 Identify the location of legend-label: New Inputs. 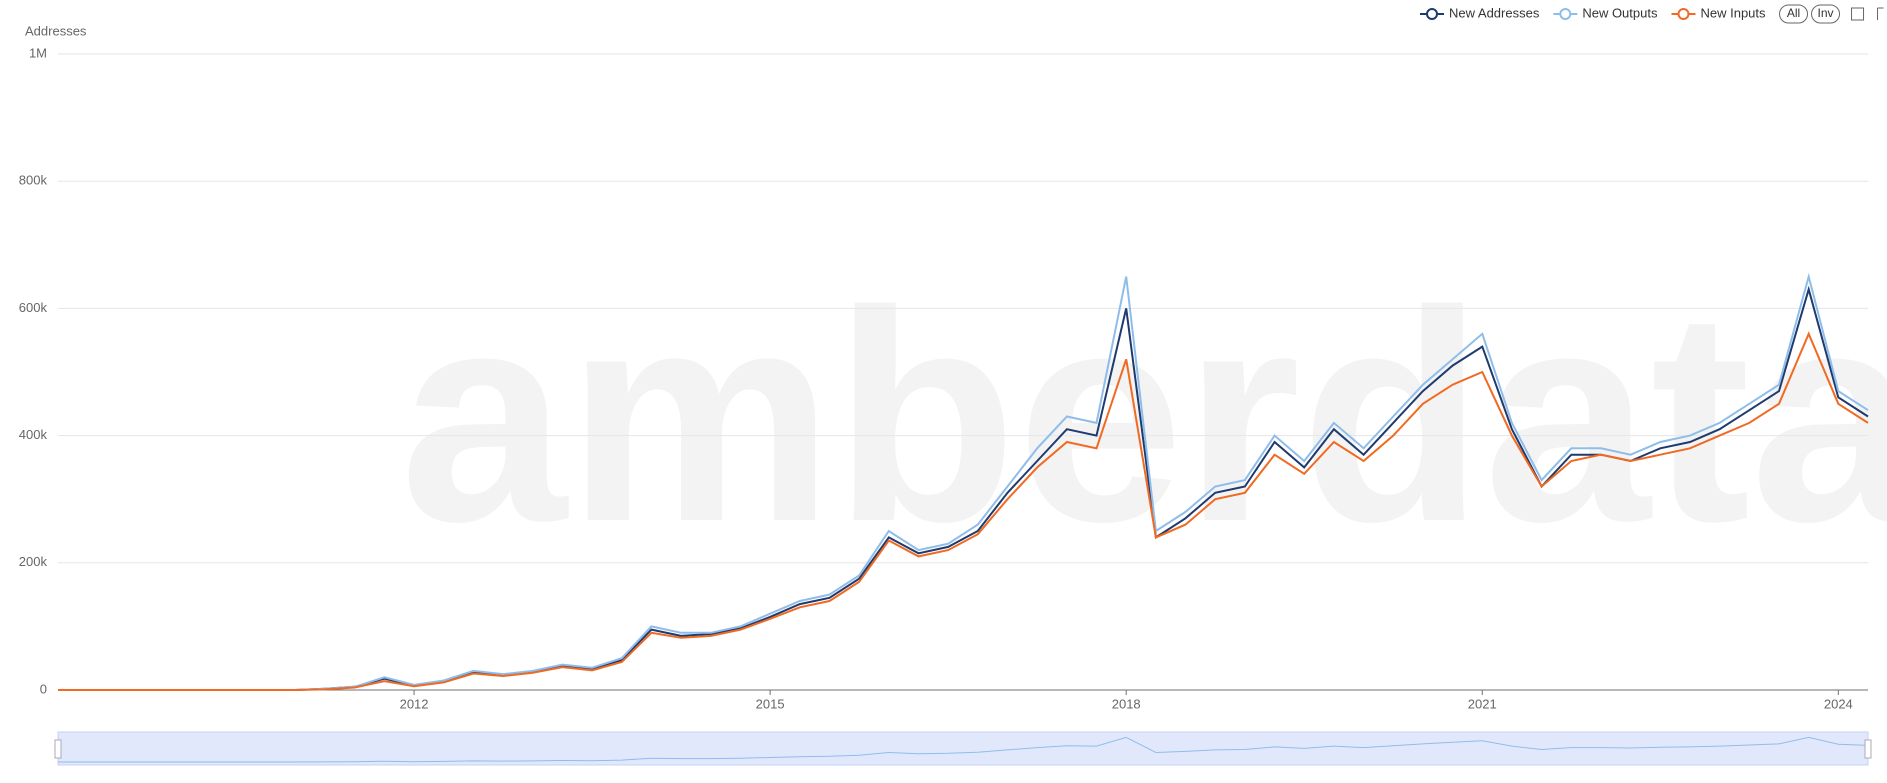
(1733, 12).